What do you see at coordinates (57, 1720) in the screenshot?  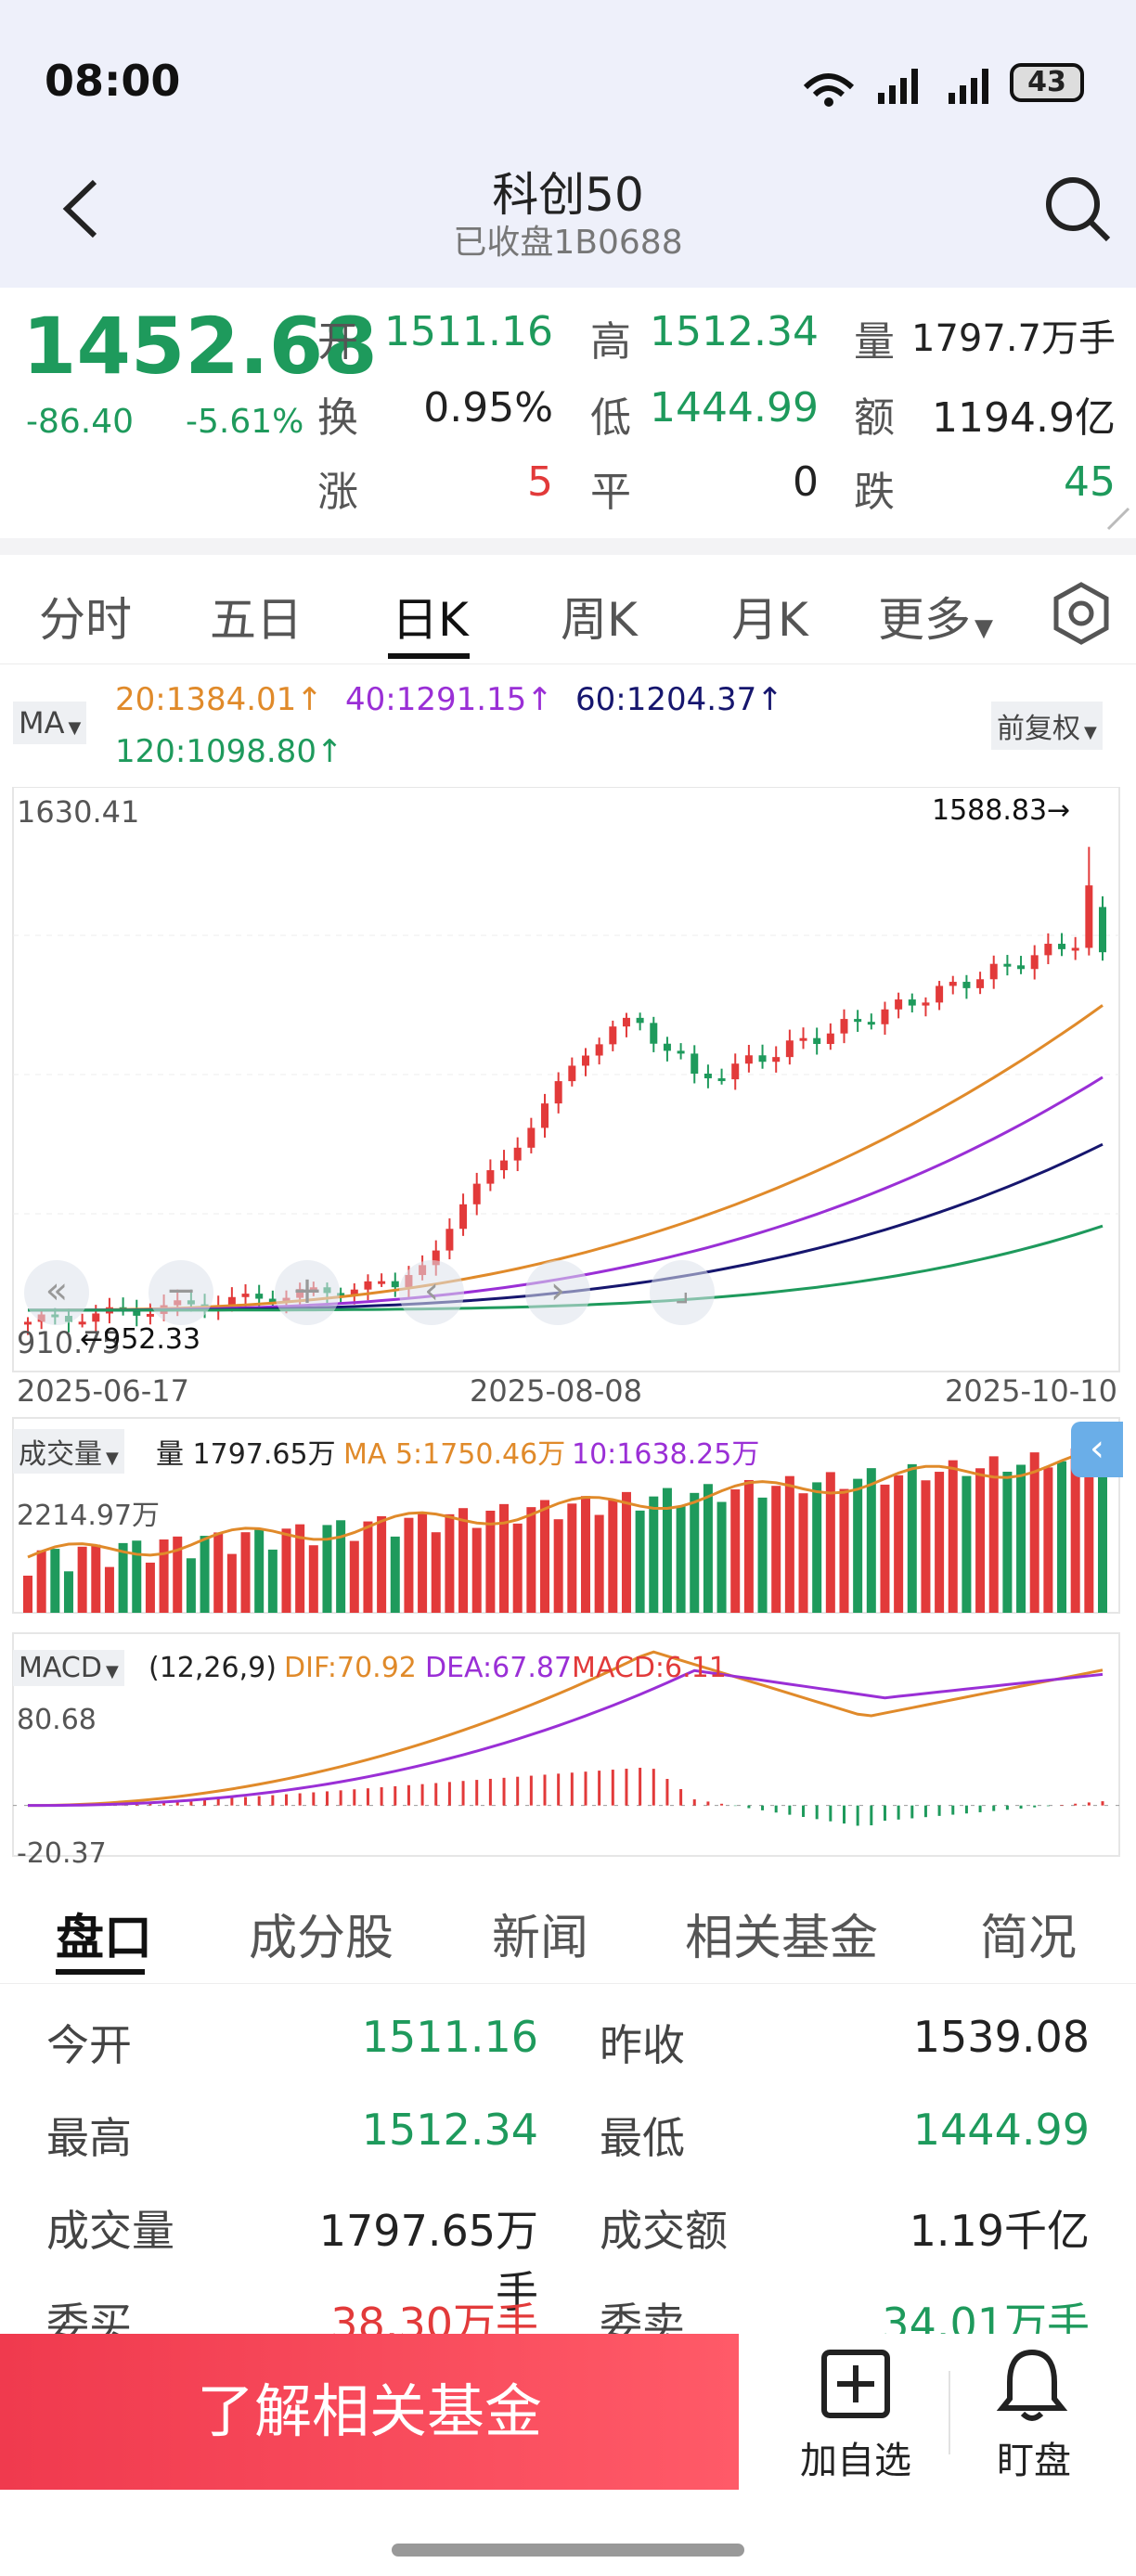 I see `macd-axis-top: 80.68` at bounding box center [57, 1720].